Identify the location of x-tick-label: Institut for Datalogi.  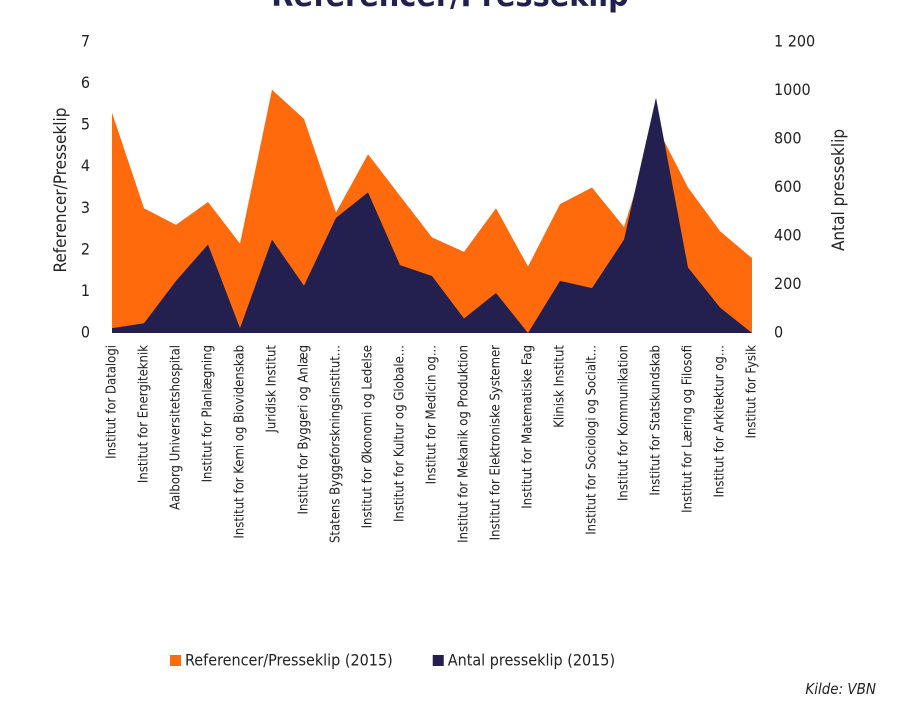
(112, 402).